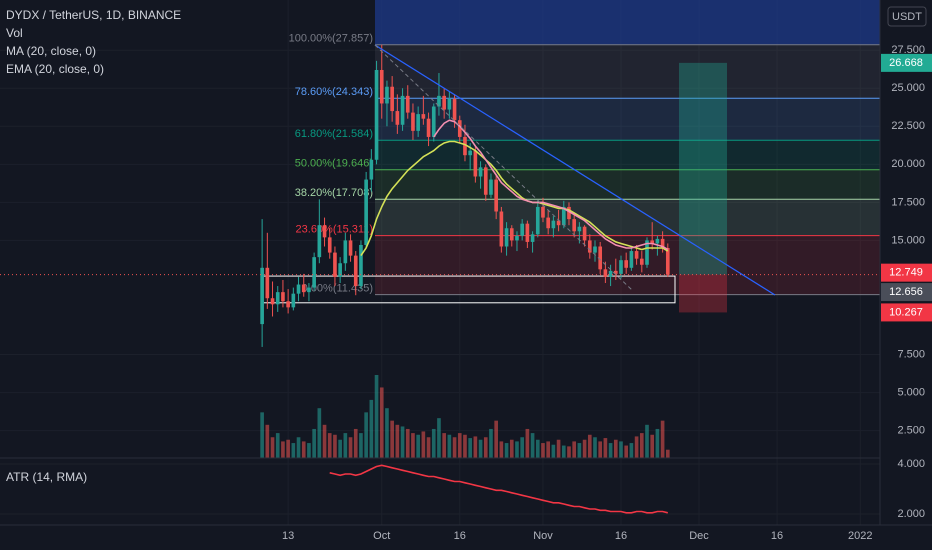 This screenshot has width=932, height=550. I want to click on fib-label: 61.80%(21.584), so click(334, 134).